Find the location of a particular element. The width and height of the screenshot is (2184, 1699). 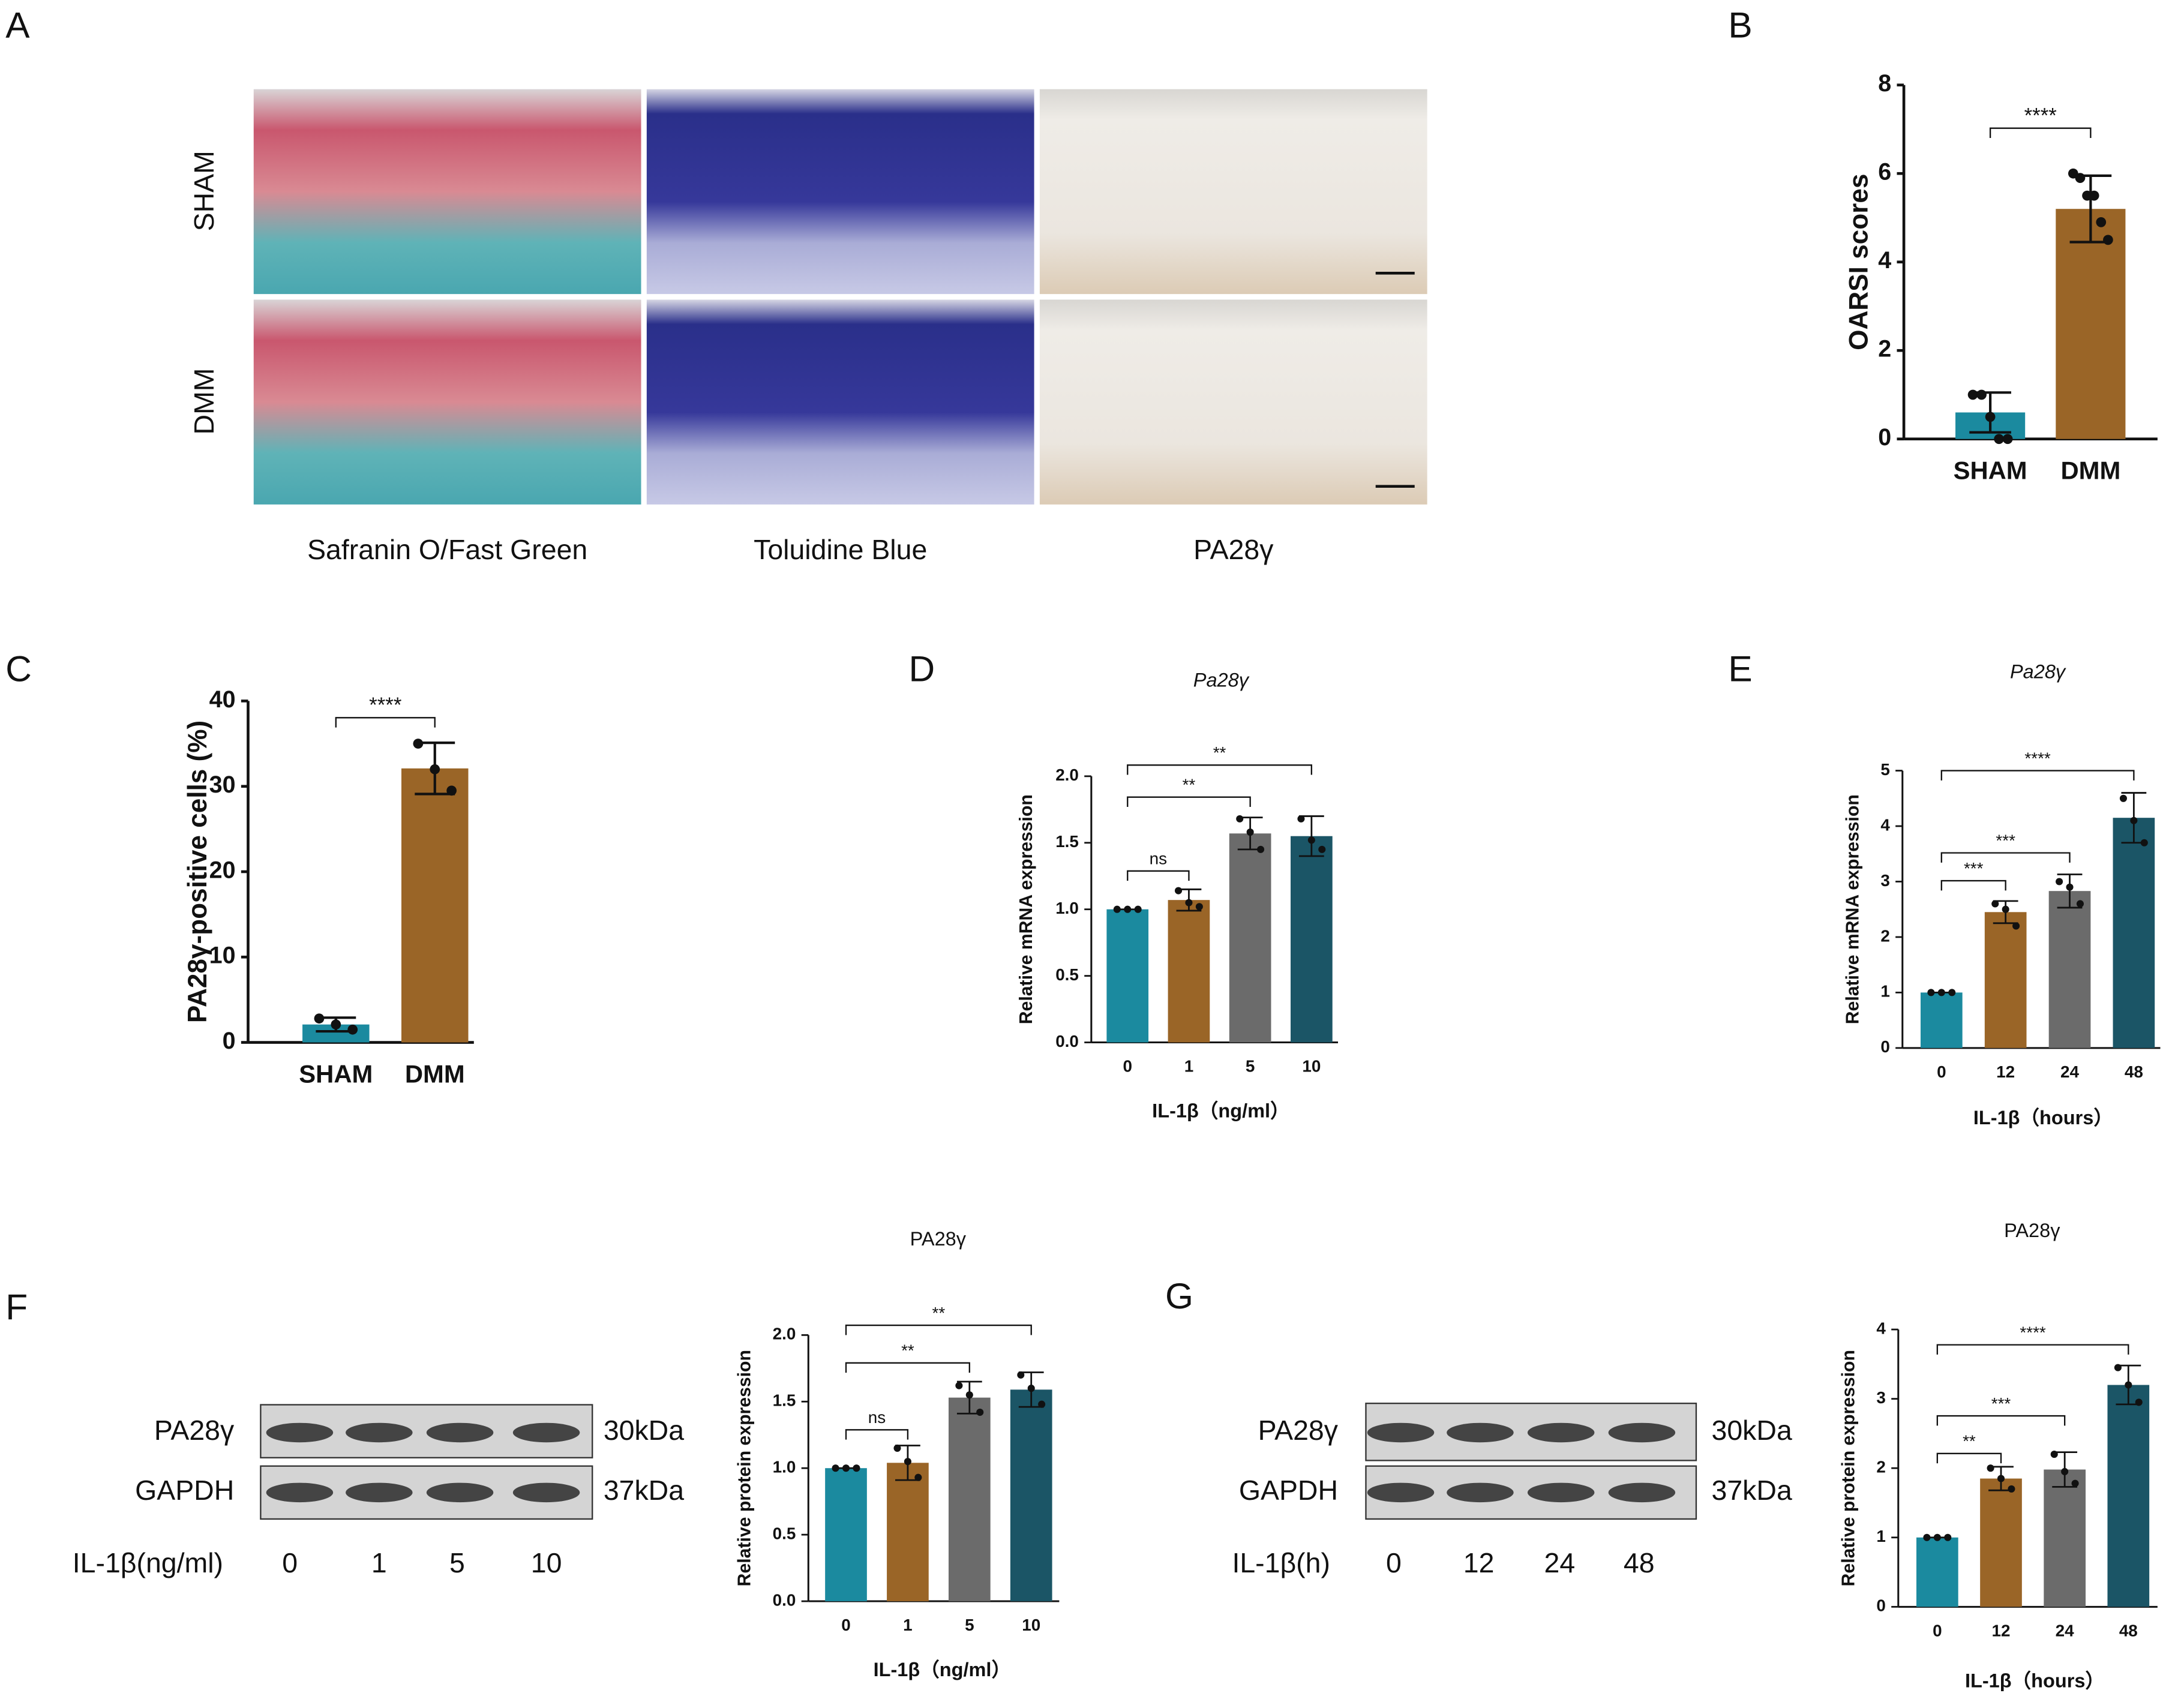

y-tick-label: 0.5 is located at coordinates (784, 1533).